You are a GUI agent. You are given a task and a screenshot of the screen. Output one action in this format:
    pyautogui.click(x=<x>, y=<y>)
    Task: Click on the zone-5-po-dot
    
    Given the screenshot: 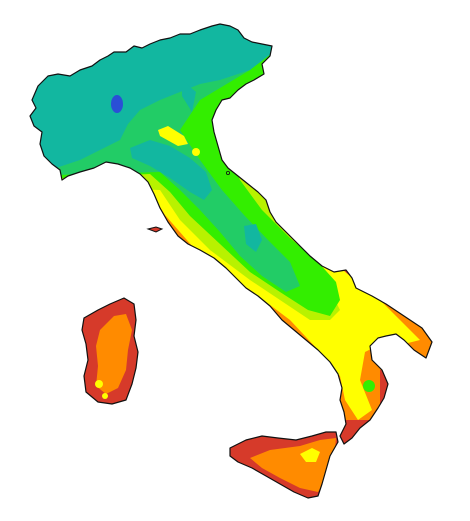 What is the action you would take?
    pyautogui.click(x=196, y=152)
    